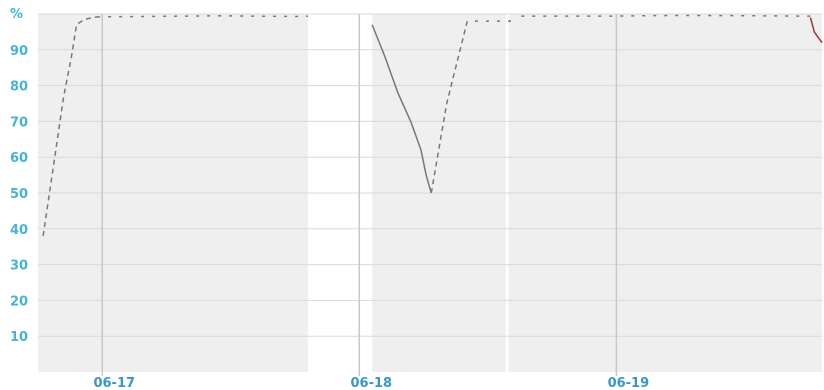 The width and height of the screenshot is (824, 390). What do you see at coordinates (19, 122) in the screenshot?
I see `y-tick-label: 70` at bounding box center [19, 122].